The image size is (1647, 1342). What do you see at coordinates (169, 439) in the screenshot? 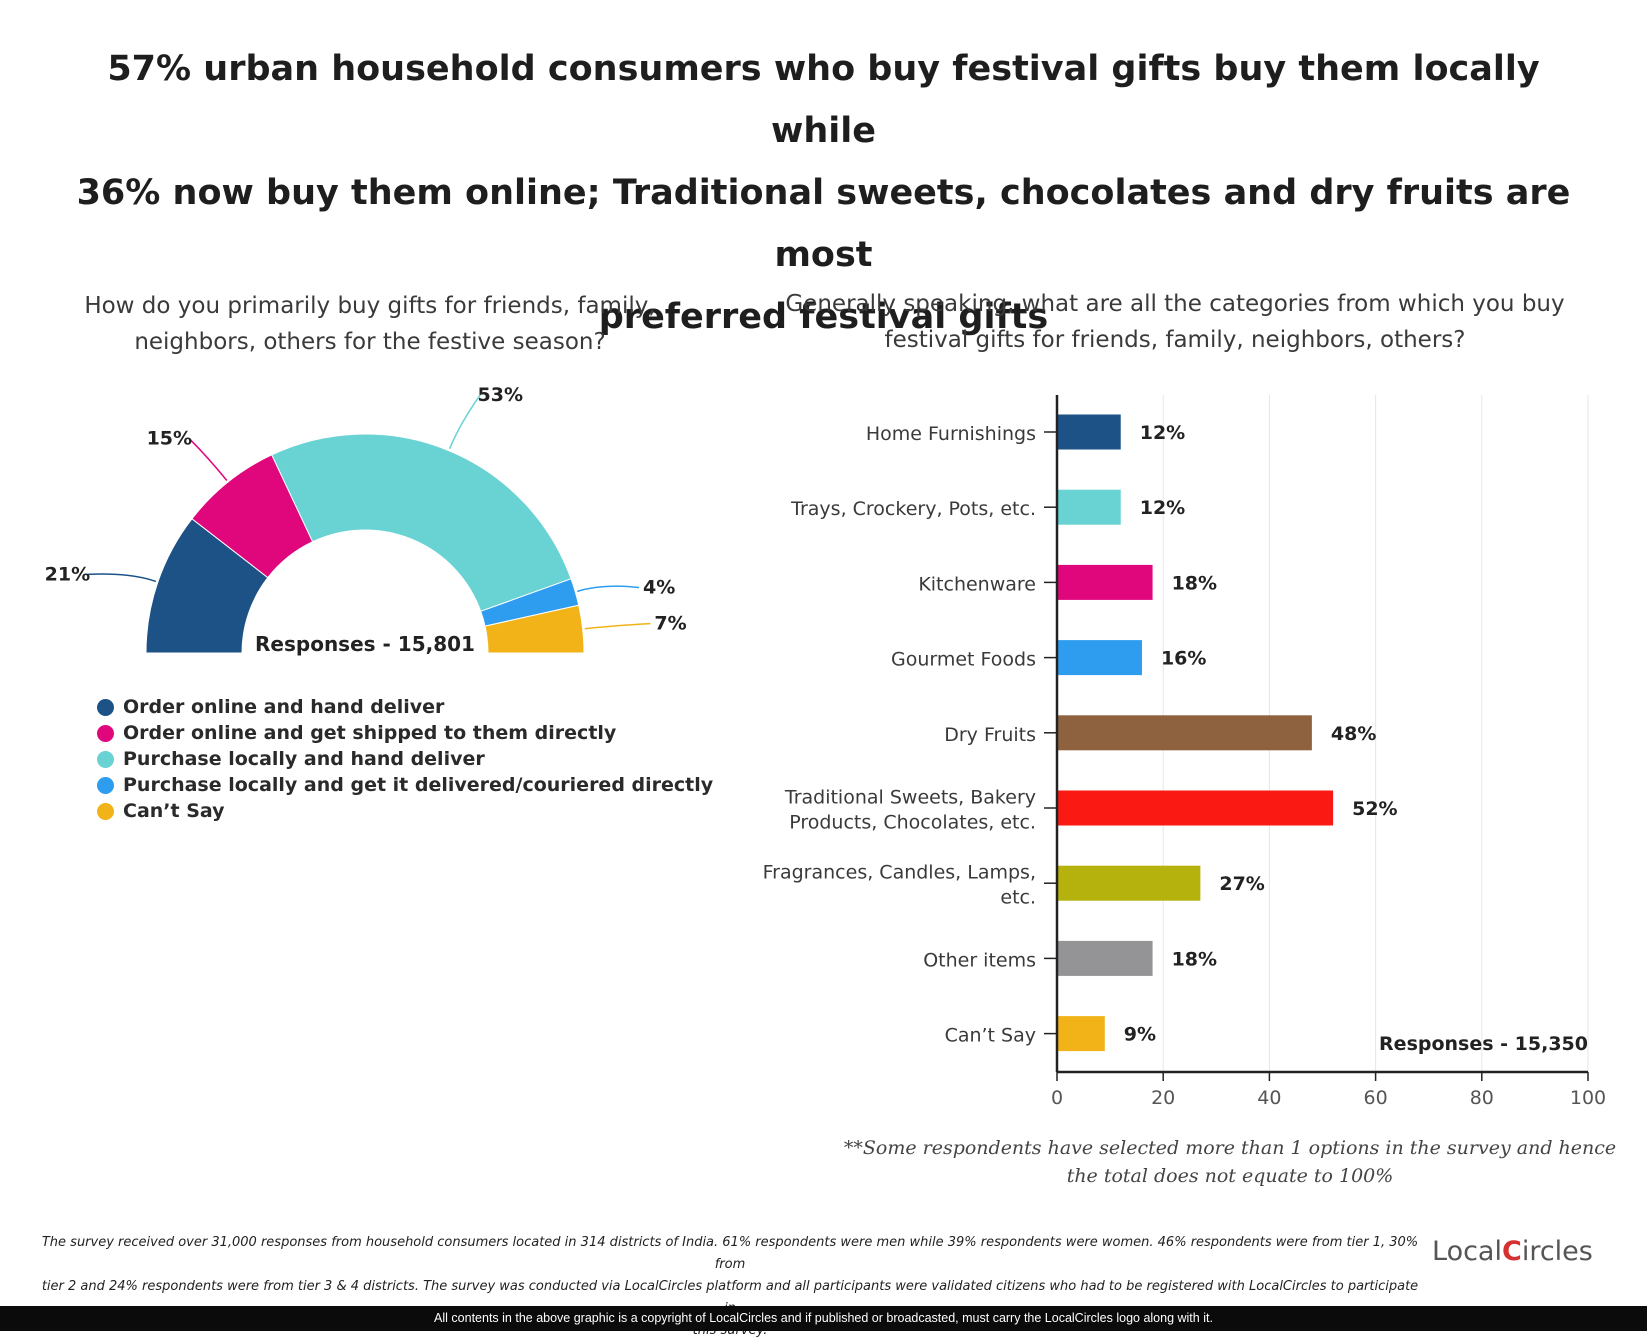
I see `donut-slice-label: 15%` at bounding box center [169, 439].